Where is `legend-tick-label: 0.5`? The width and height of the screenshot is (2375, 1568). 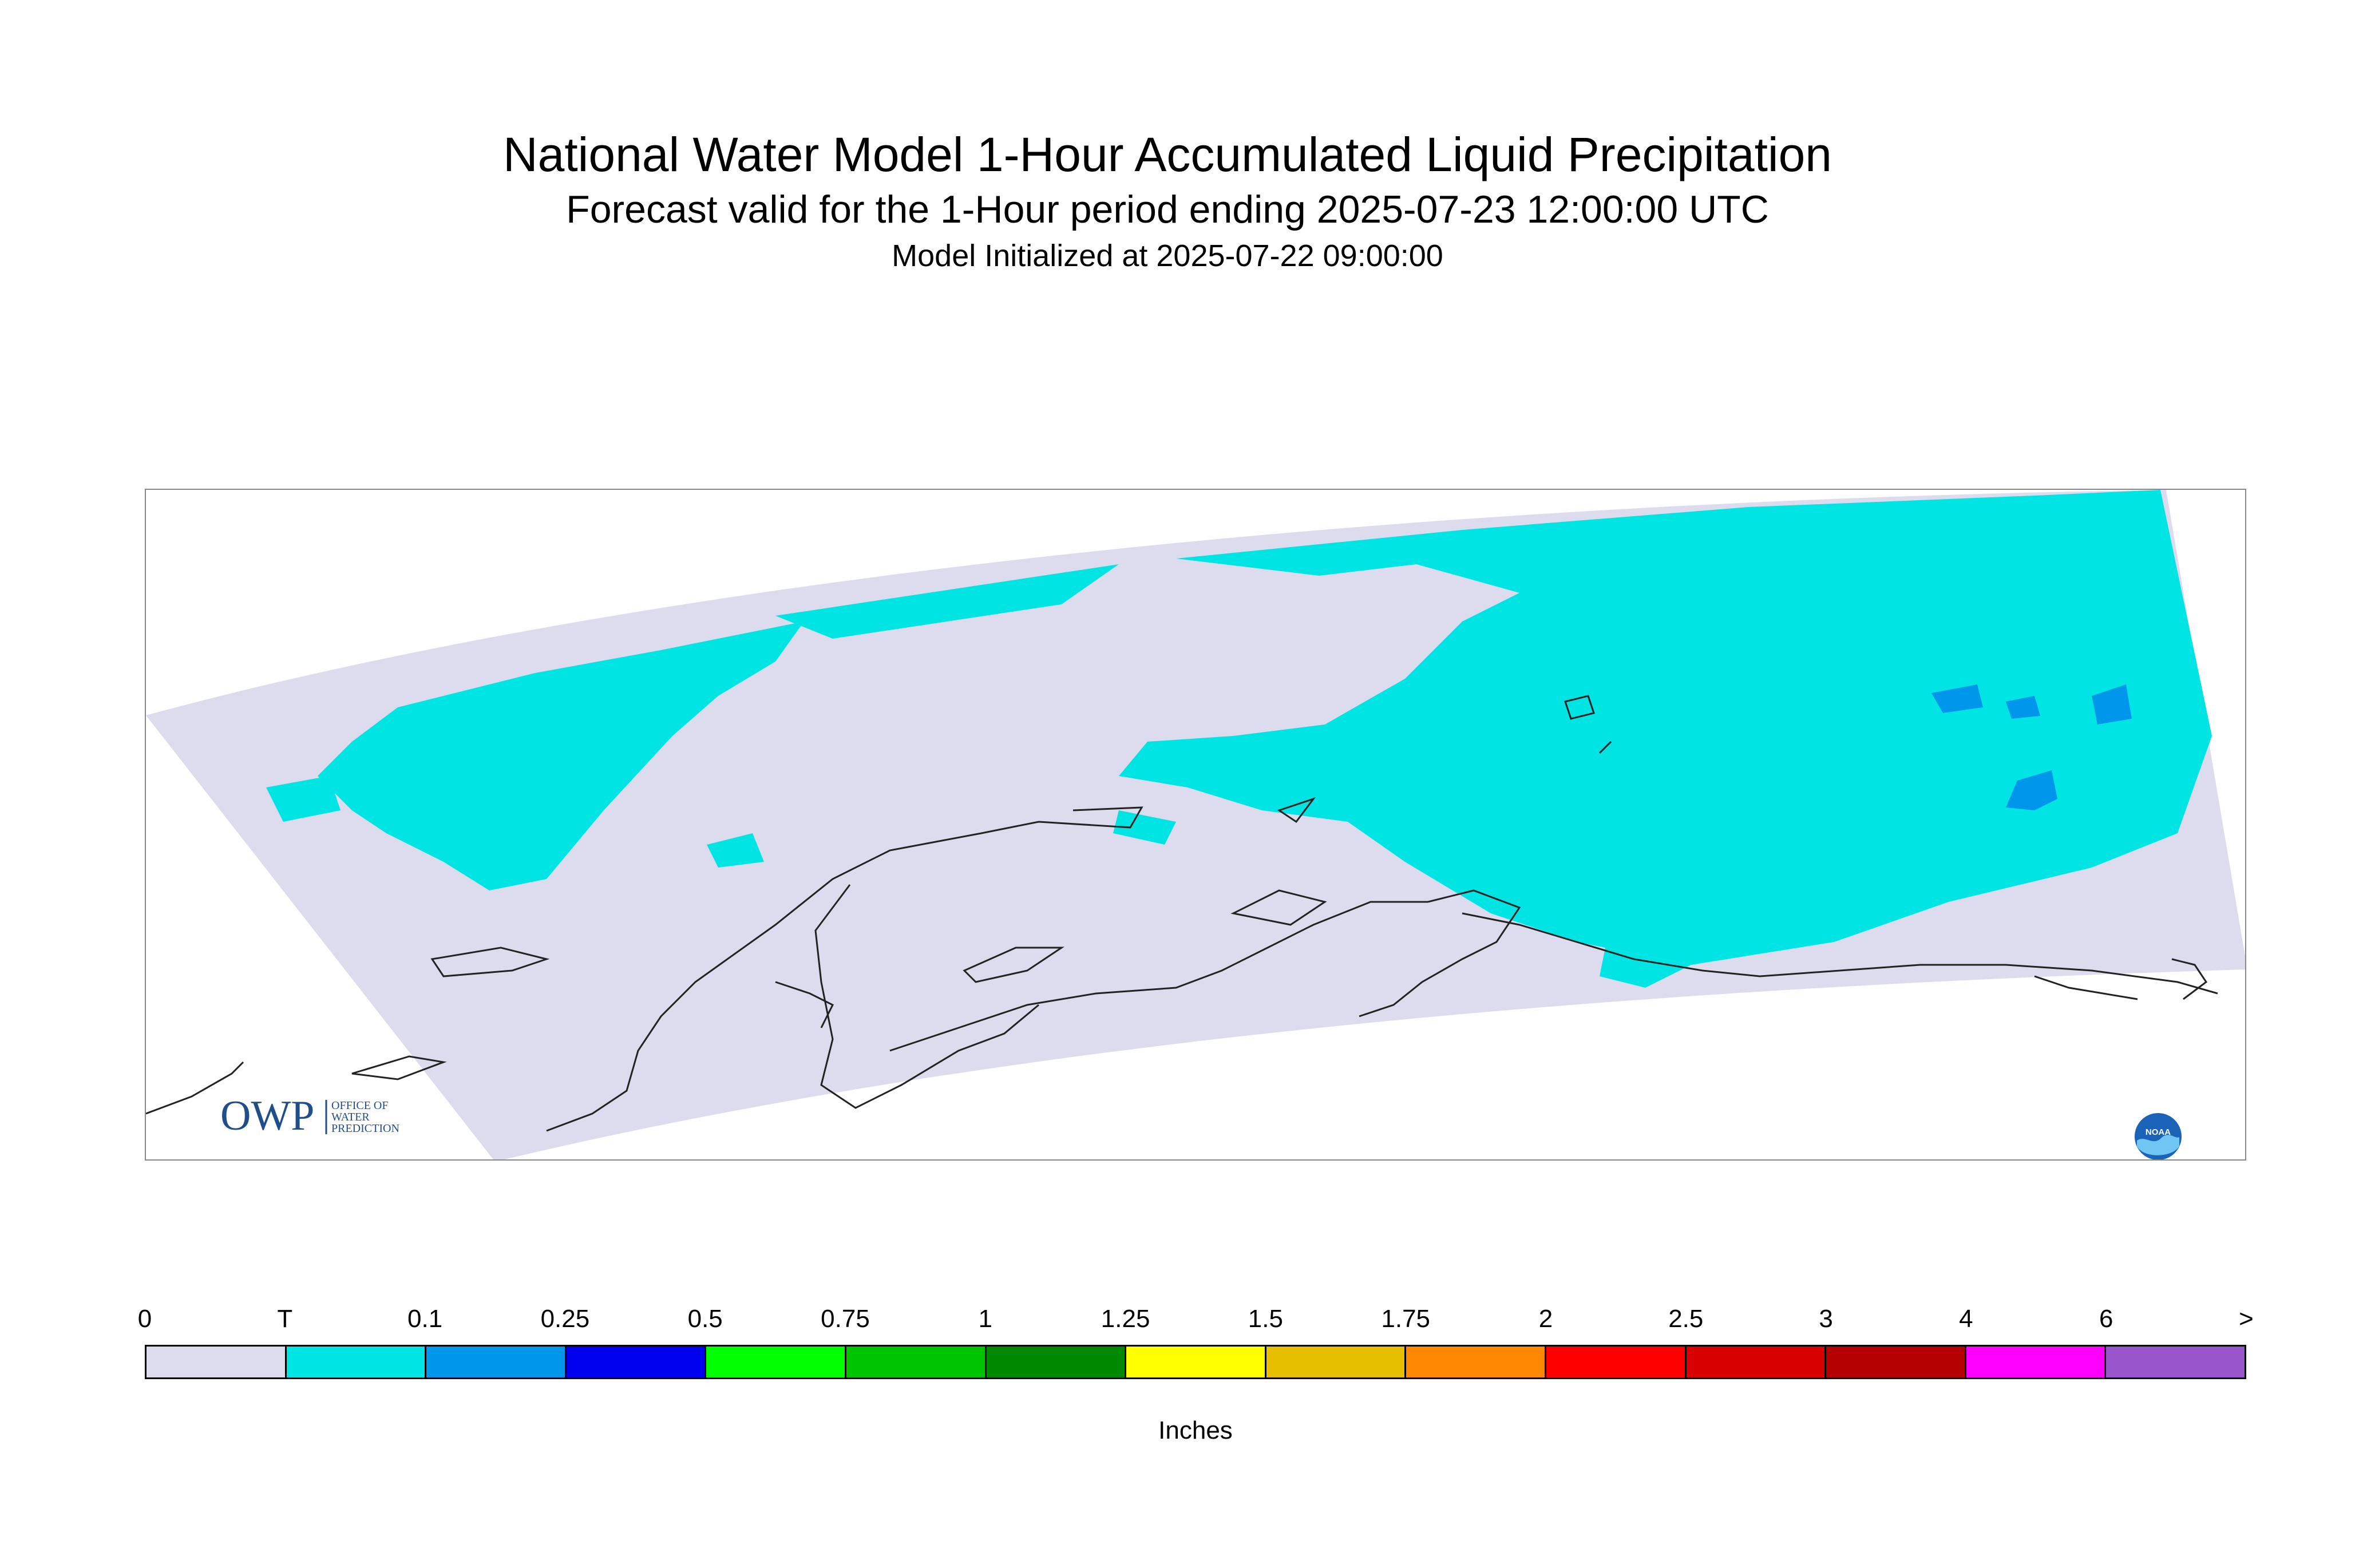
legend-tick-label: 0.5 is located at coordinates (705, 1319).